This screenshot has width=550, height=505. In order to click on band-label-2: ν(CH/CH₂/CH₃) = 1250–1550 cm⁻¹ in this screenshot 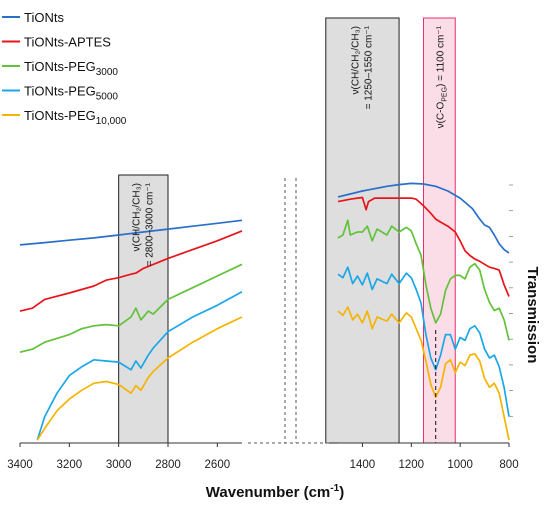, I will do `click(362, 67)`.